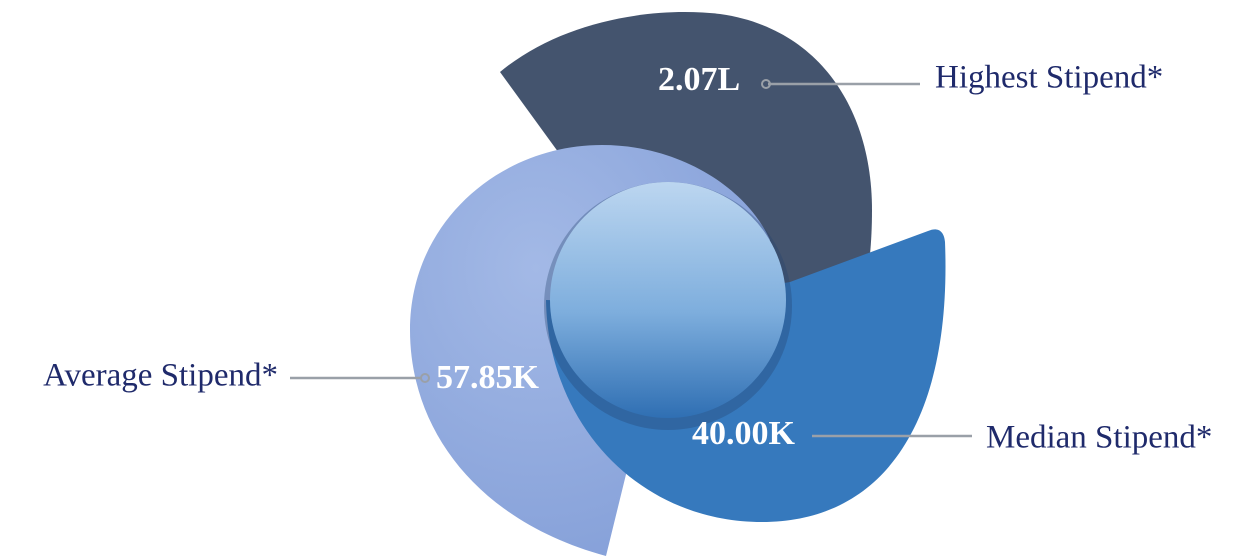  What do you see at coordinates (160, 376) in the screenshot?
I see `average-label: Average Stipend*` at bounding box center [160, 376].